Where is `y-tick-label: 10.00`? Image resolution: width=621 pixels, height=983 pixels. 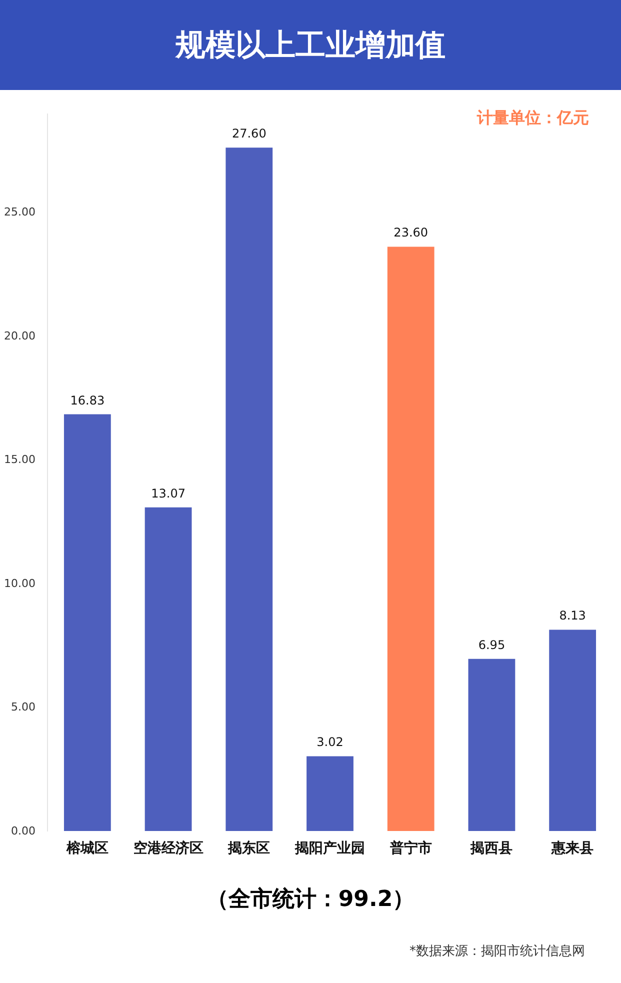
y-tick-label: 10.00 is located at coordinates (20, 583).